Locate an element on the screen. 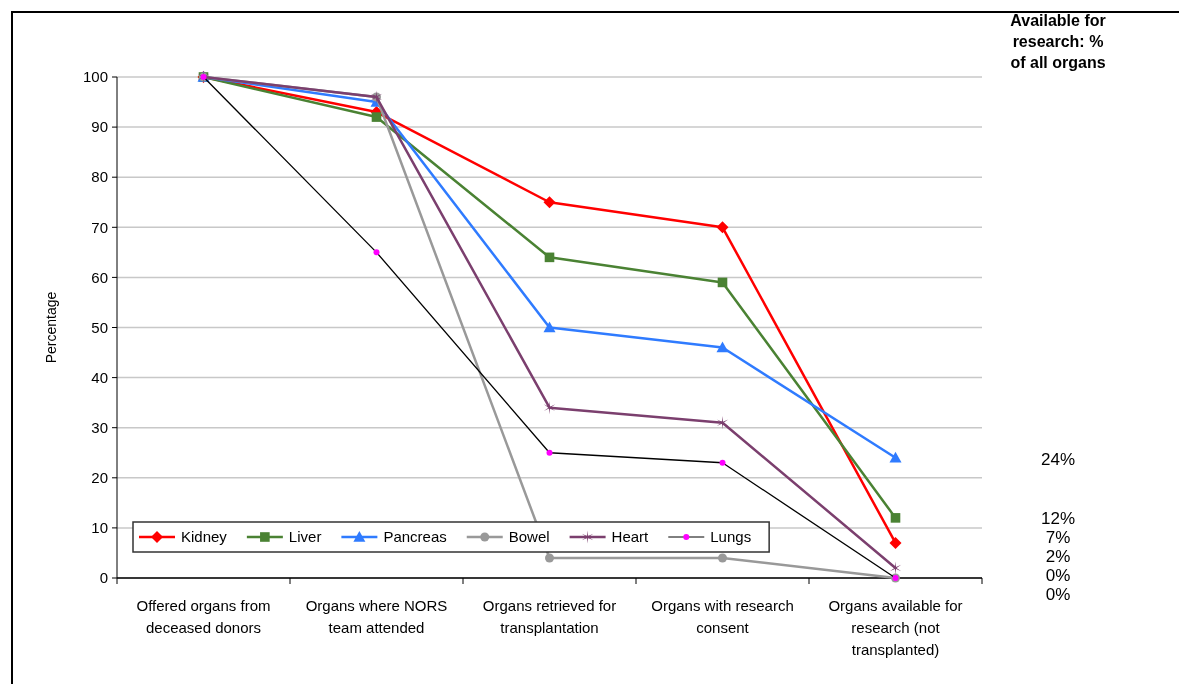  x-tick-label: Organs retrieved for transplantation is located at coordinates (549, 616).